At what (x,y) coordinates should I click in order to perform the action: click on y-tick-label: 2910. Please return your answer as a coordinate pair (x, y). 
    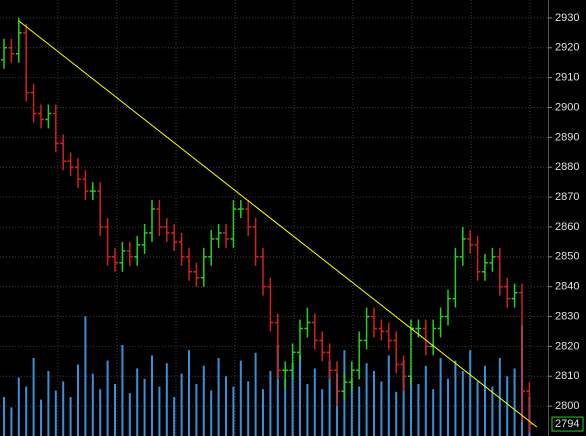
    Looking at the image, I should click on (567, 78).